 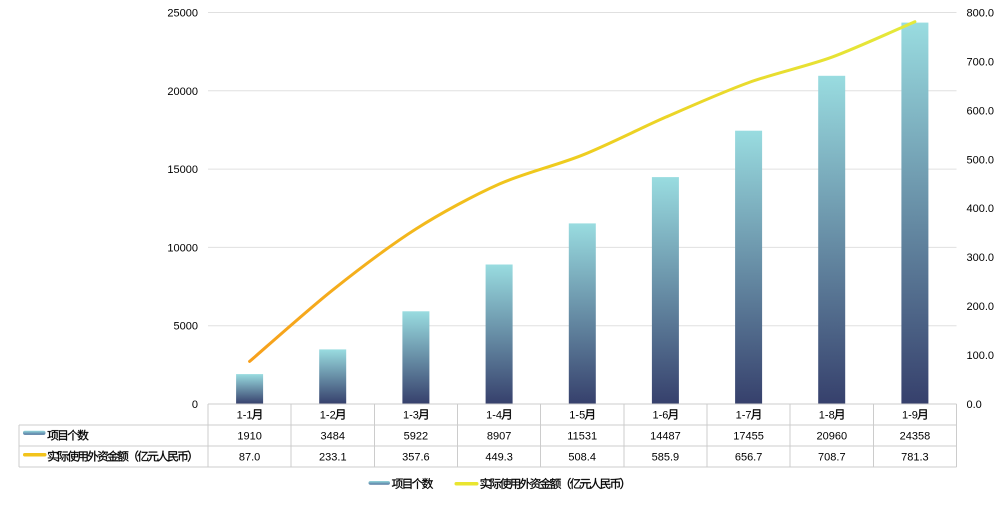 I want to click on svg-text: 1-8, so click(x=827, y=416).